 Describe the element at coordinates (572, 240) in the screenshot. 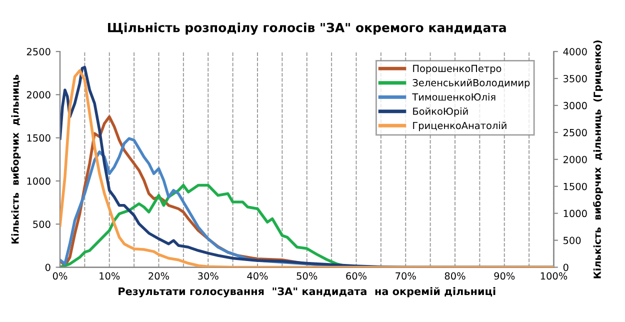

I see `y2-tick-label: 500` at that location.